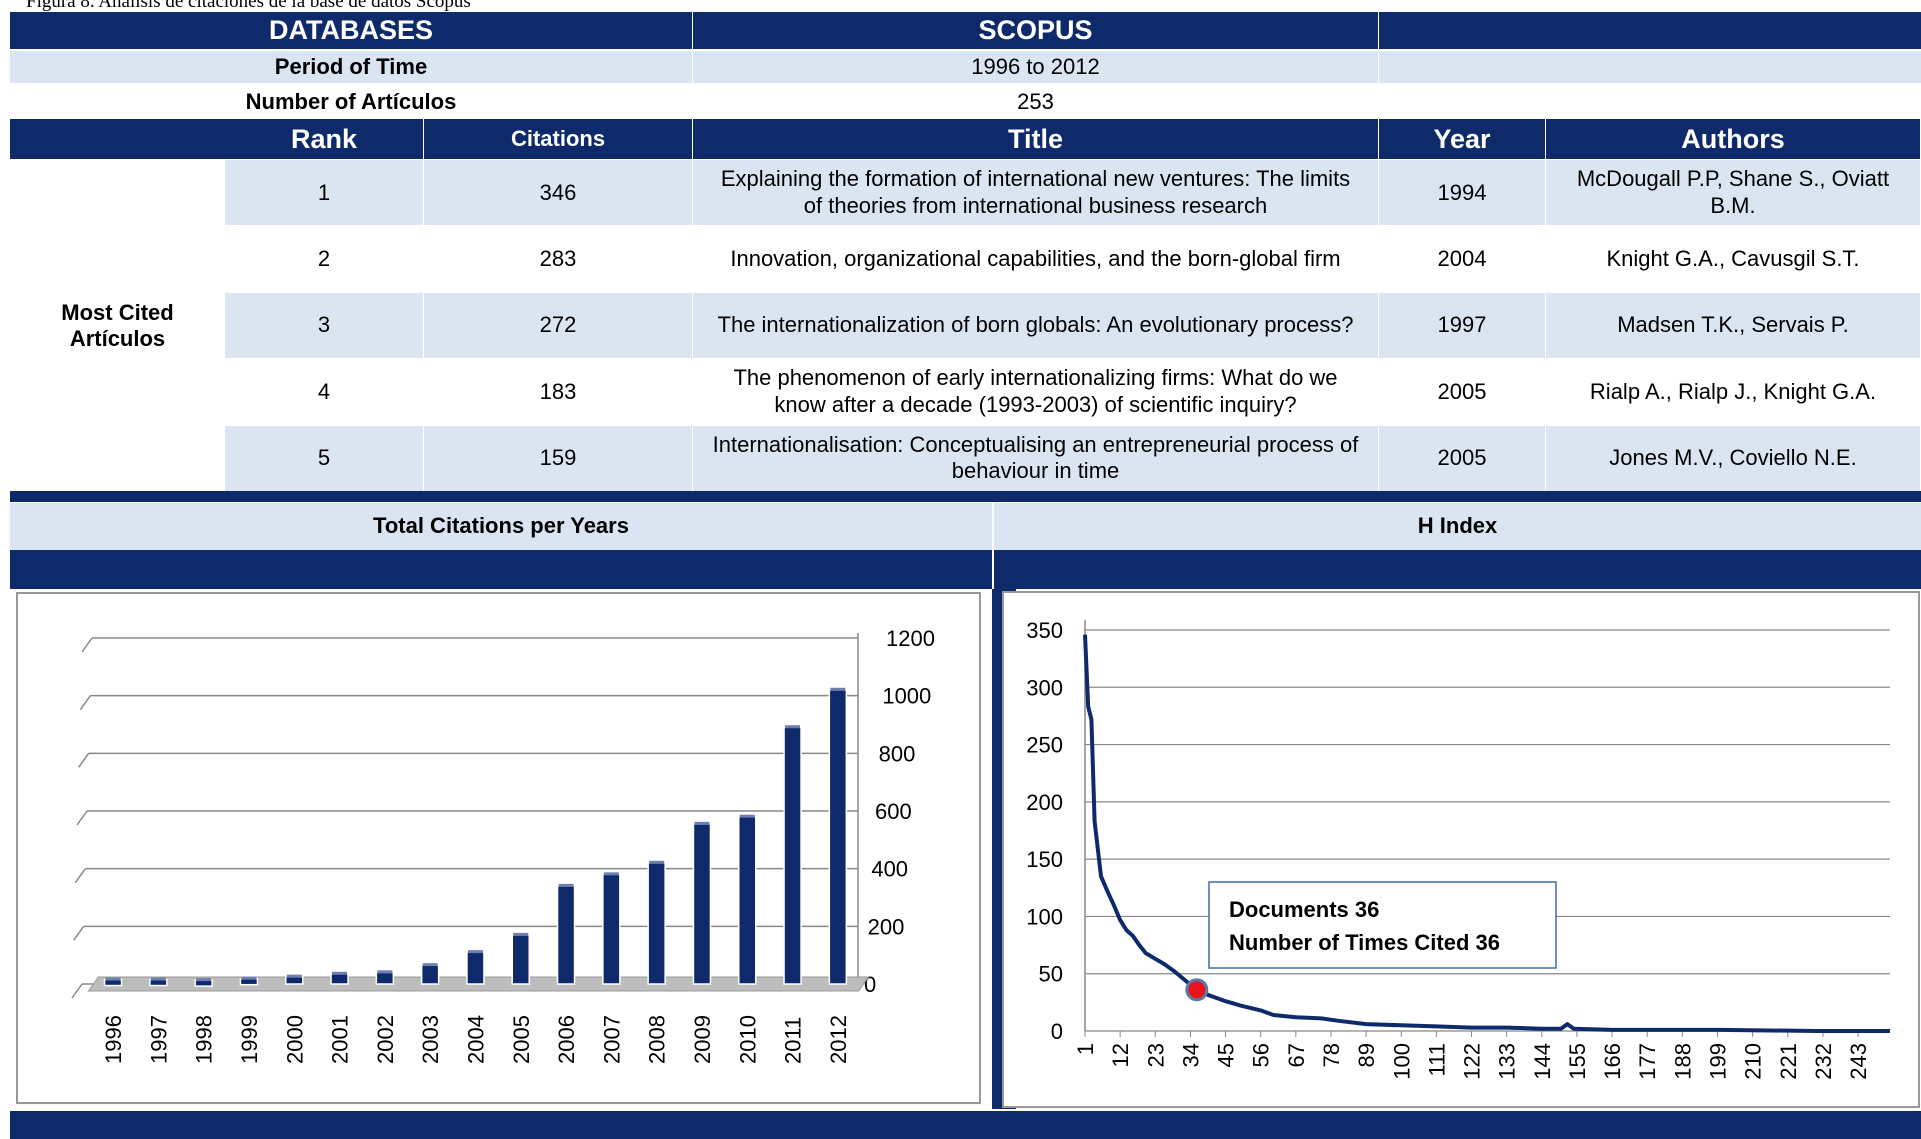  What do you see at coordinates (1190, 1055) in the screenshot?
I see `x-tick-label: 34` at bounding box center [1190, 1055].